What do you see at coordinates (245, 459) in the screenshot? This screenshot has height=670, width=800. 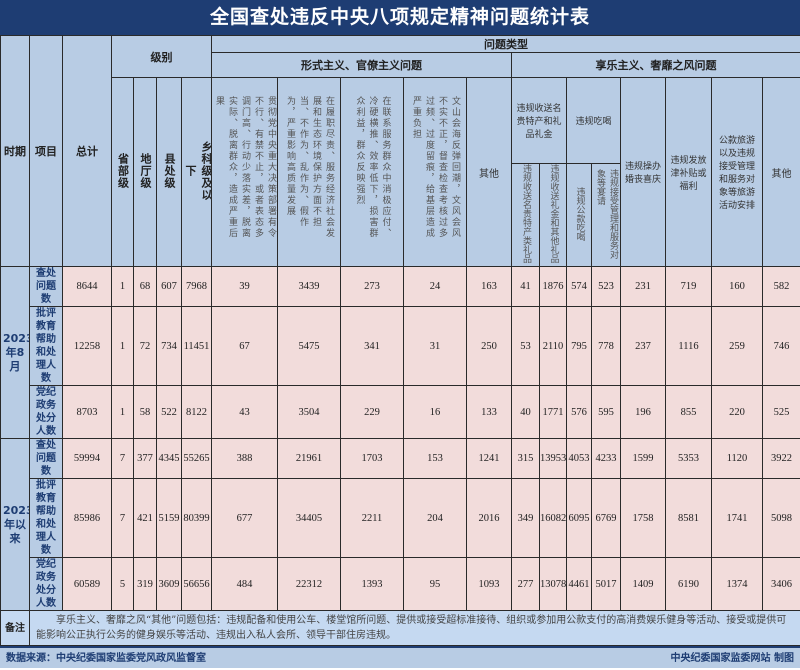 I see `table-cell: 388` at bounding box center [245, 459].